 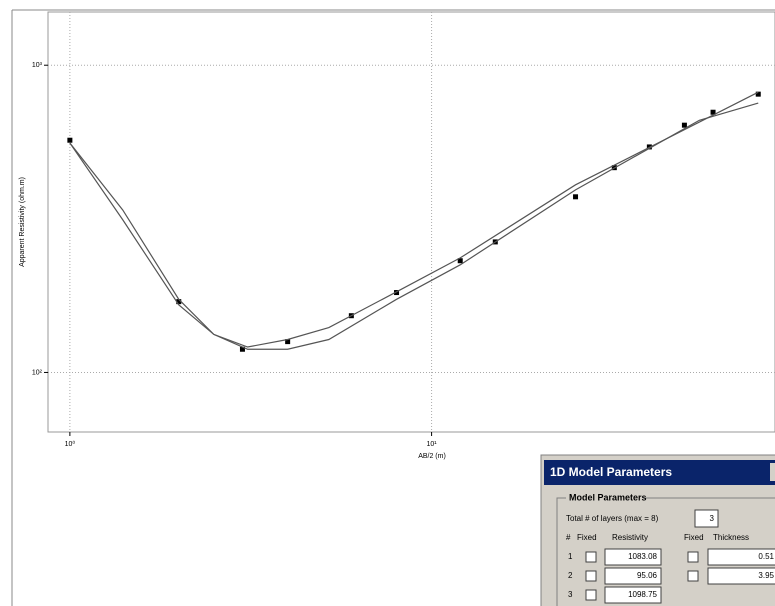 I want to click on close-button, so click(x=772, y=472).